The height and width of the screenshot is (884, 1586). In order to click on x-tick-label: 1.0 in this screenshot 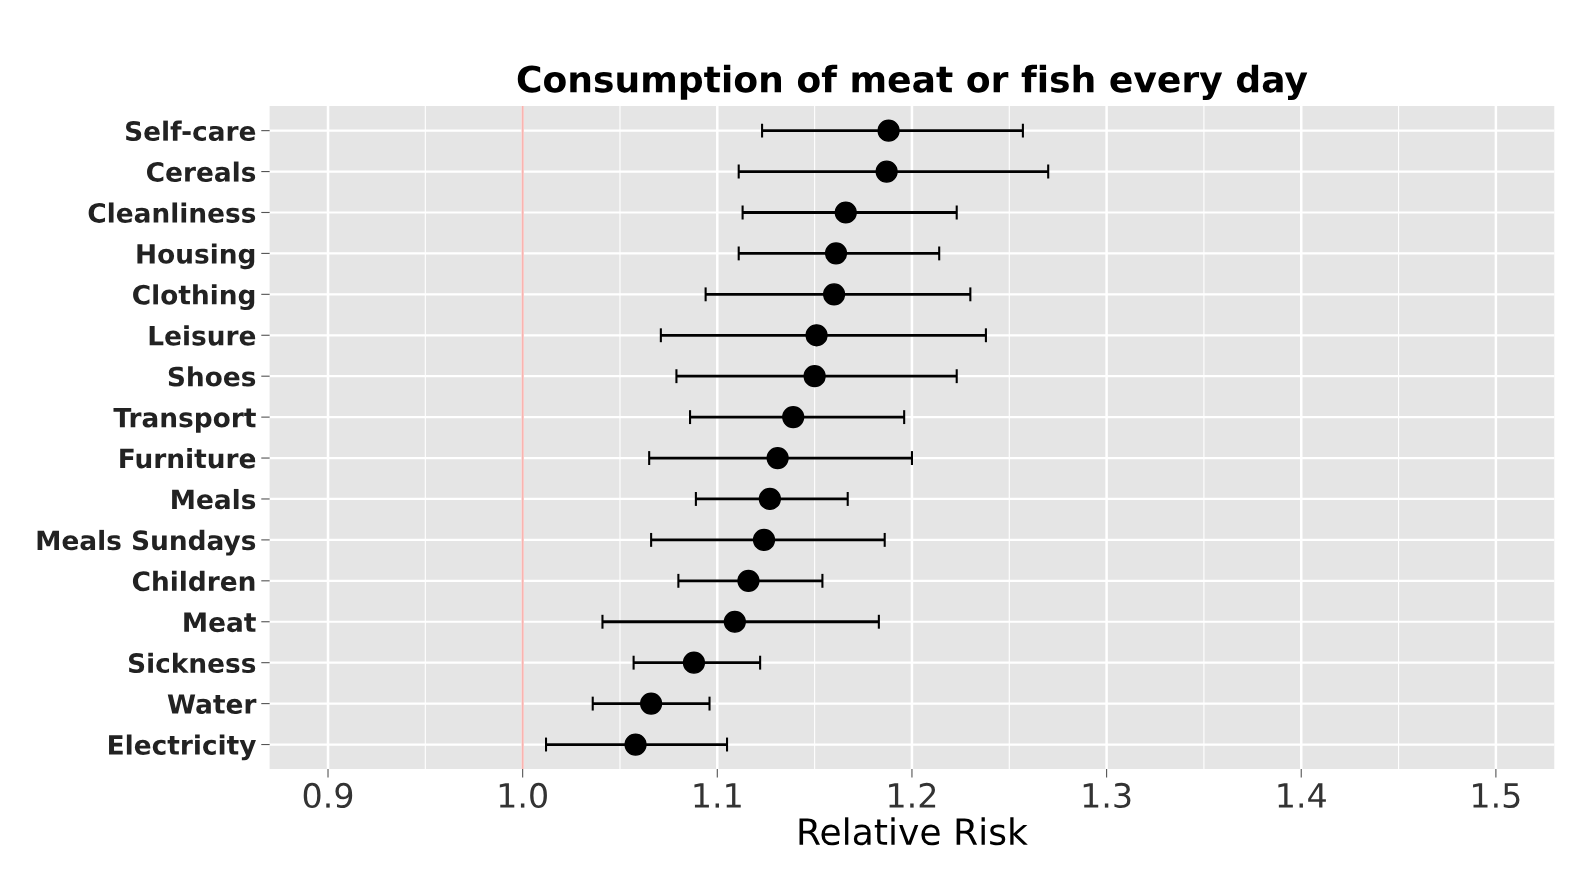, I will do `click(523, 795)`.